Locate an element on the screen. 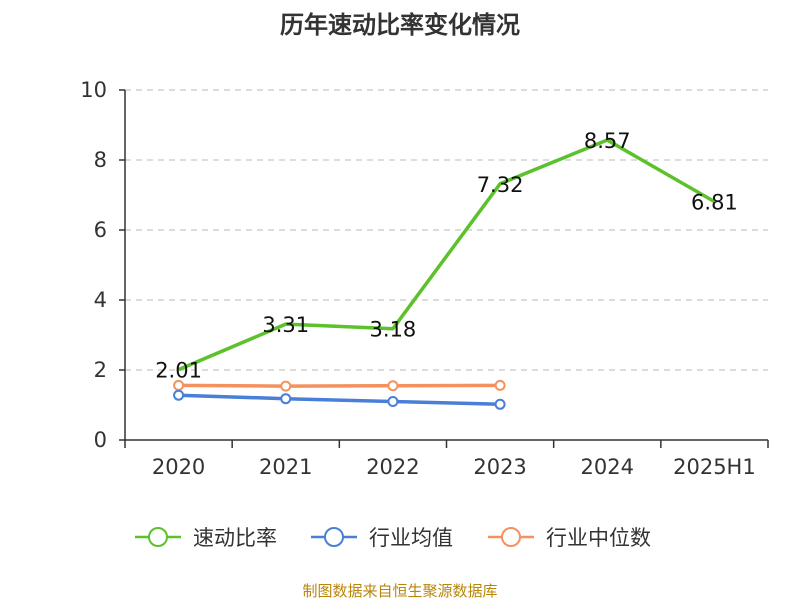 The height and width of the screenshot is (600, 800). legend-label: 速动比率 is located at coordinates (235, 538).